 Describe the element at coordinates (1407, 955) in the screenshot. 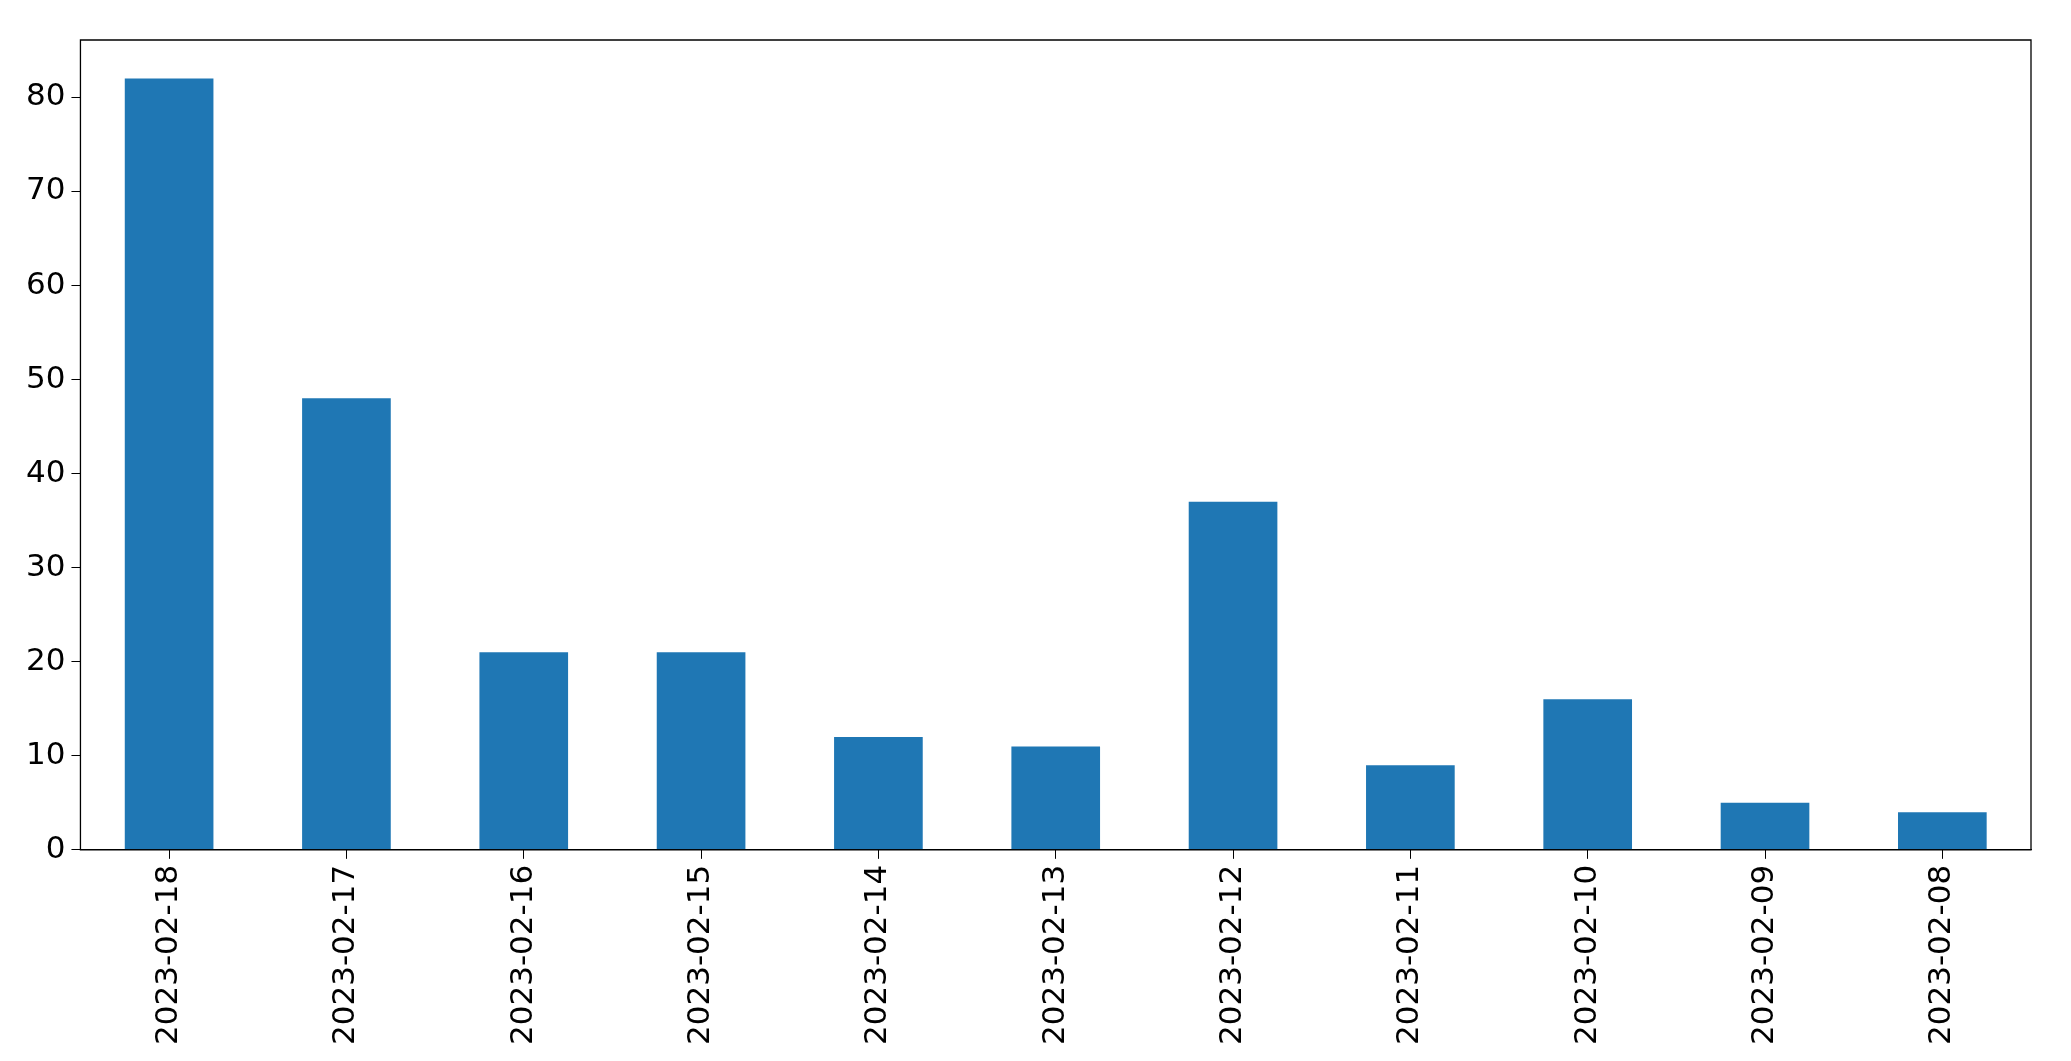

I see `x-tick-label: 2023-02-11` at that location.